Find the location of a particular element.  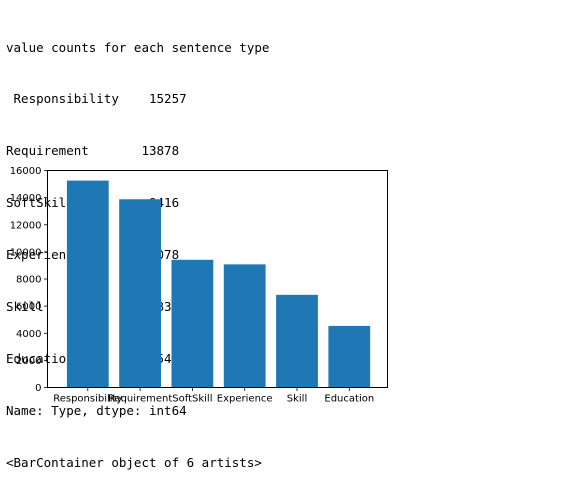

bar-requirement is located at coordinates (140, 293).